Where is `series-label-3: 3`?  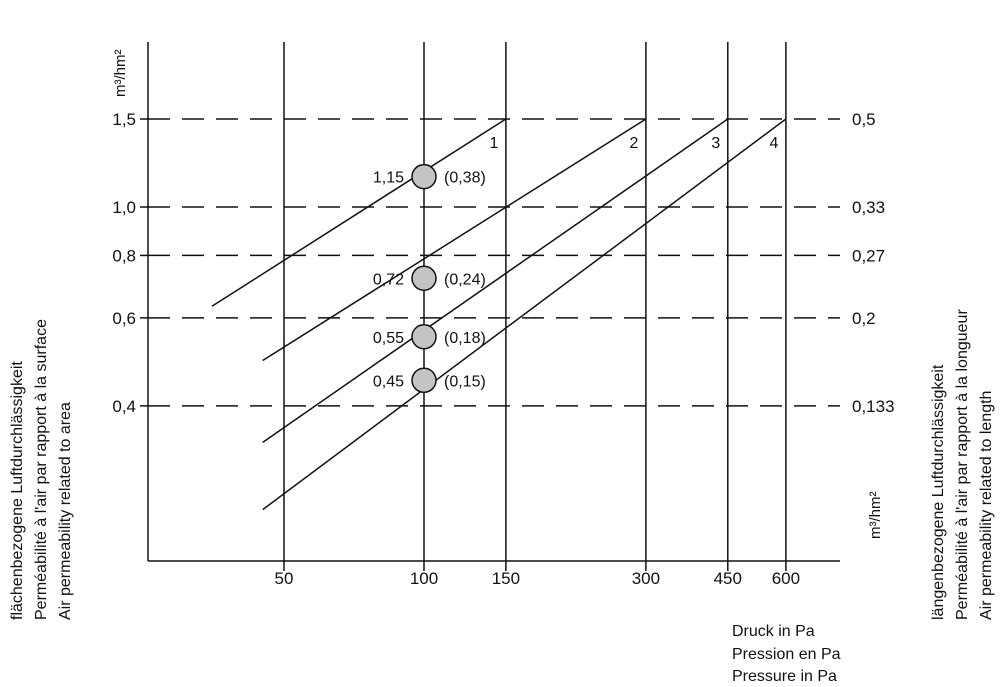 series-label-3: 3 is located at coordinates (715, 143).